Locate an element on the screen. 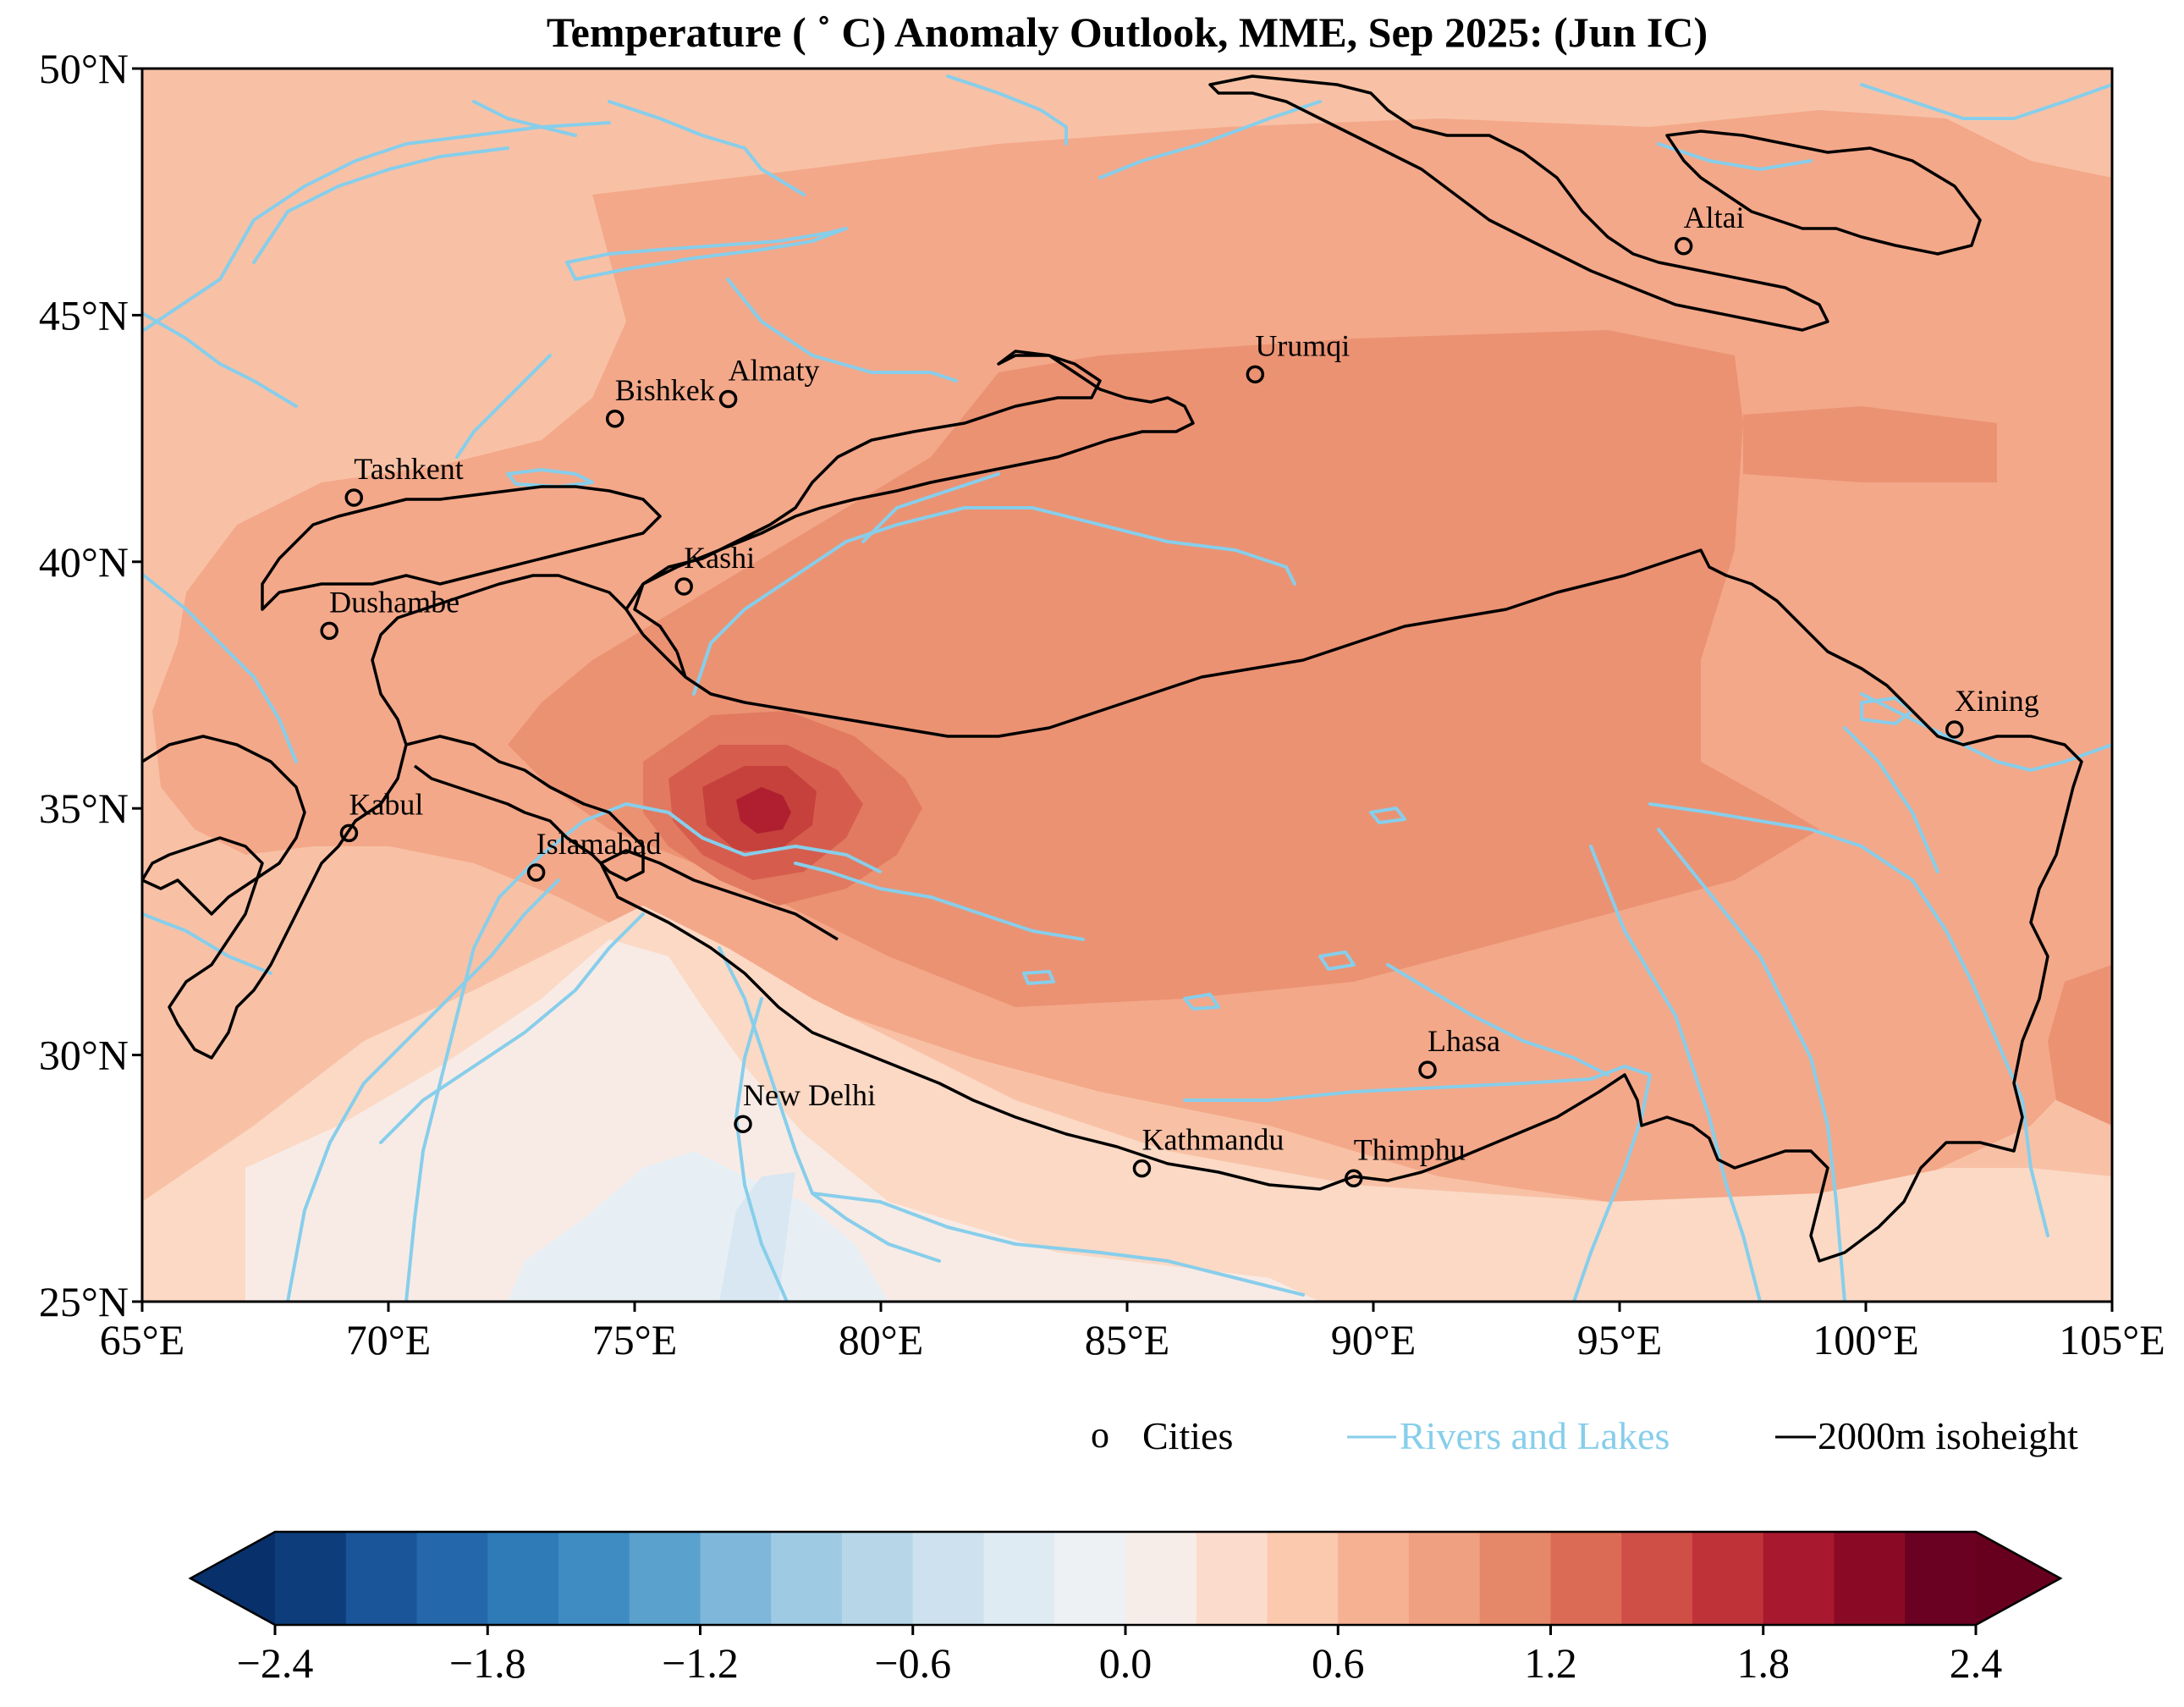 The image size is (2184, 1707). legend-cities-marker: o is located at coordinates (1100, 1435).